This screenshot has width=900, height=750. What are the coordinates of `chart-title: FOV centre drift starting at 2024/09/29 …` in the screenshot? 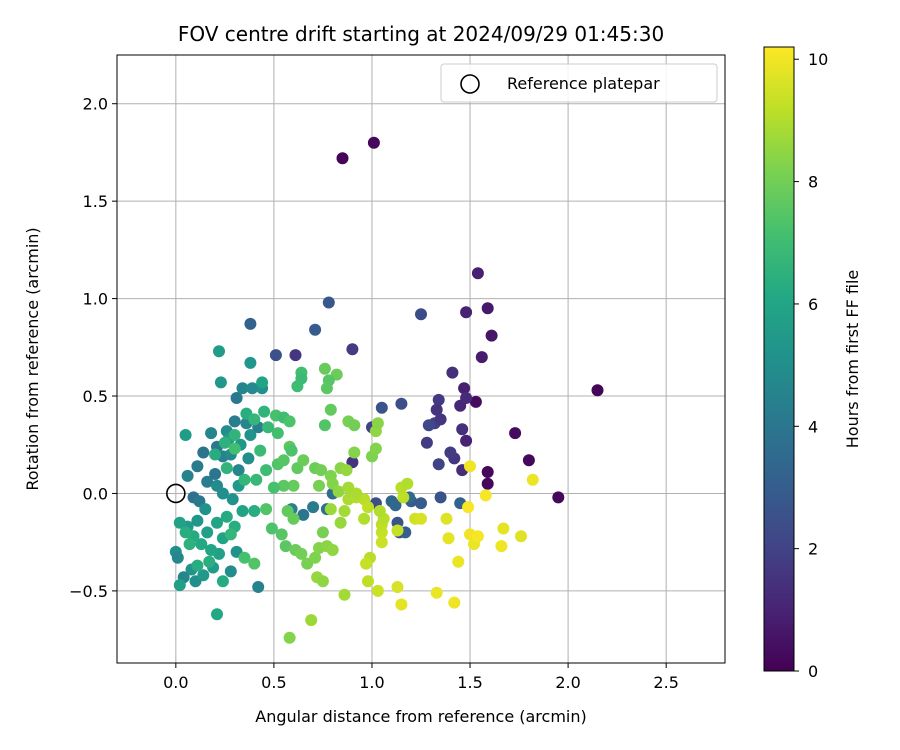 It's located at (421, 34).